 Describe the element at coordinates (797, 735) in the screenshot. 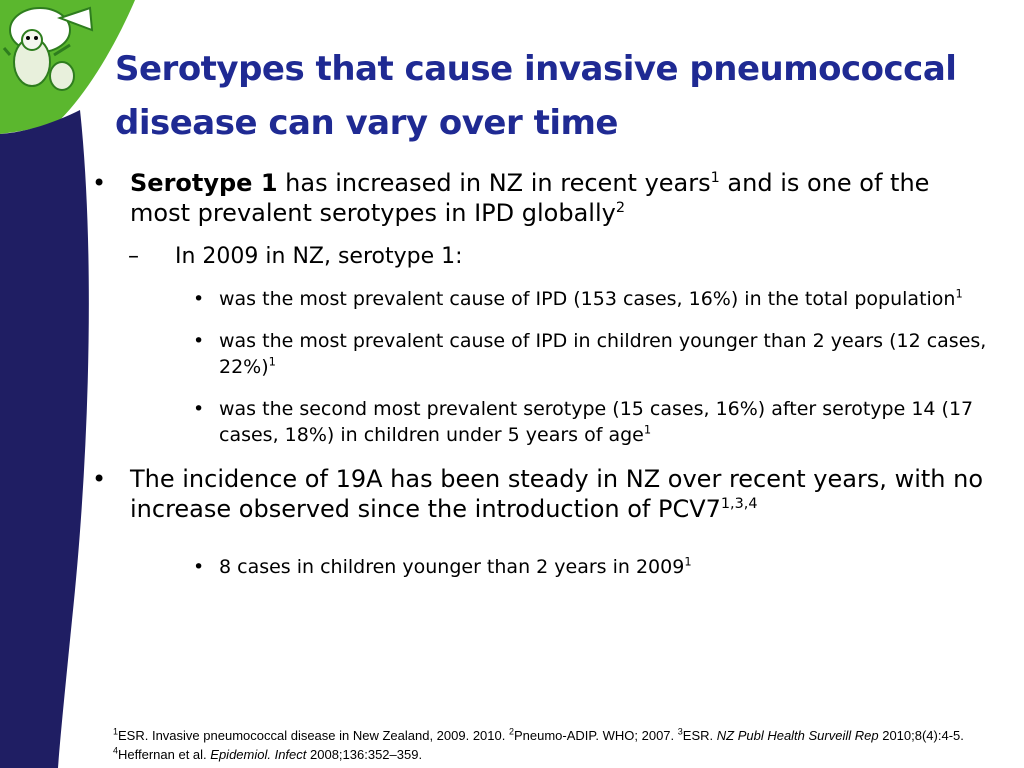

I see `journal-name: NZ Publ Health Surveill Rep` at that location.